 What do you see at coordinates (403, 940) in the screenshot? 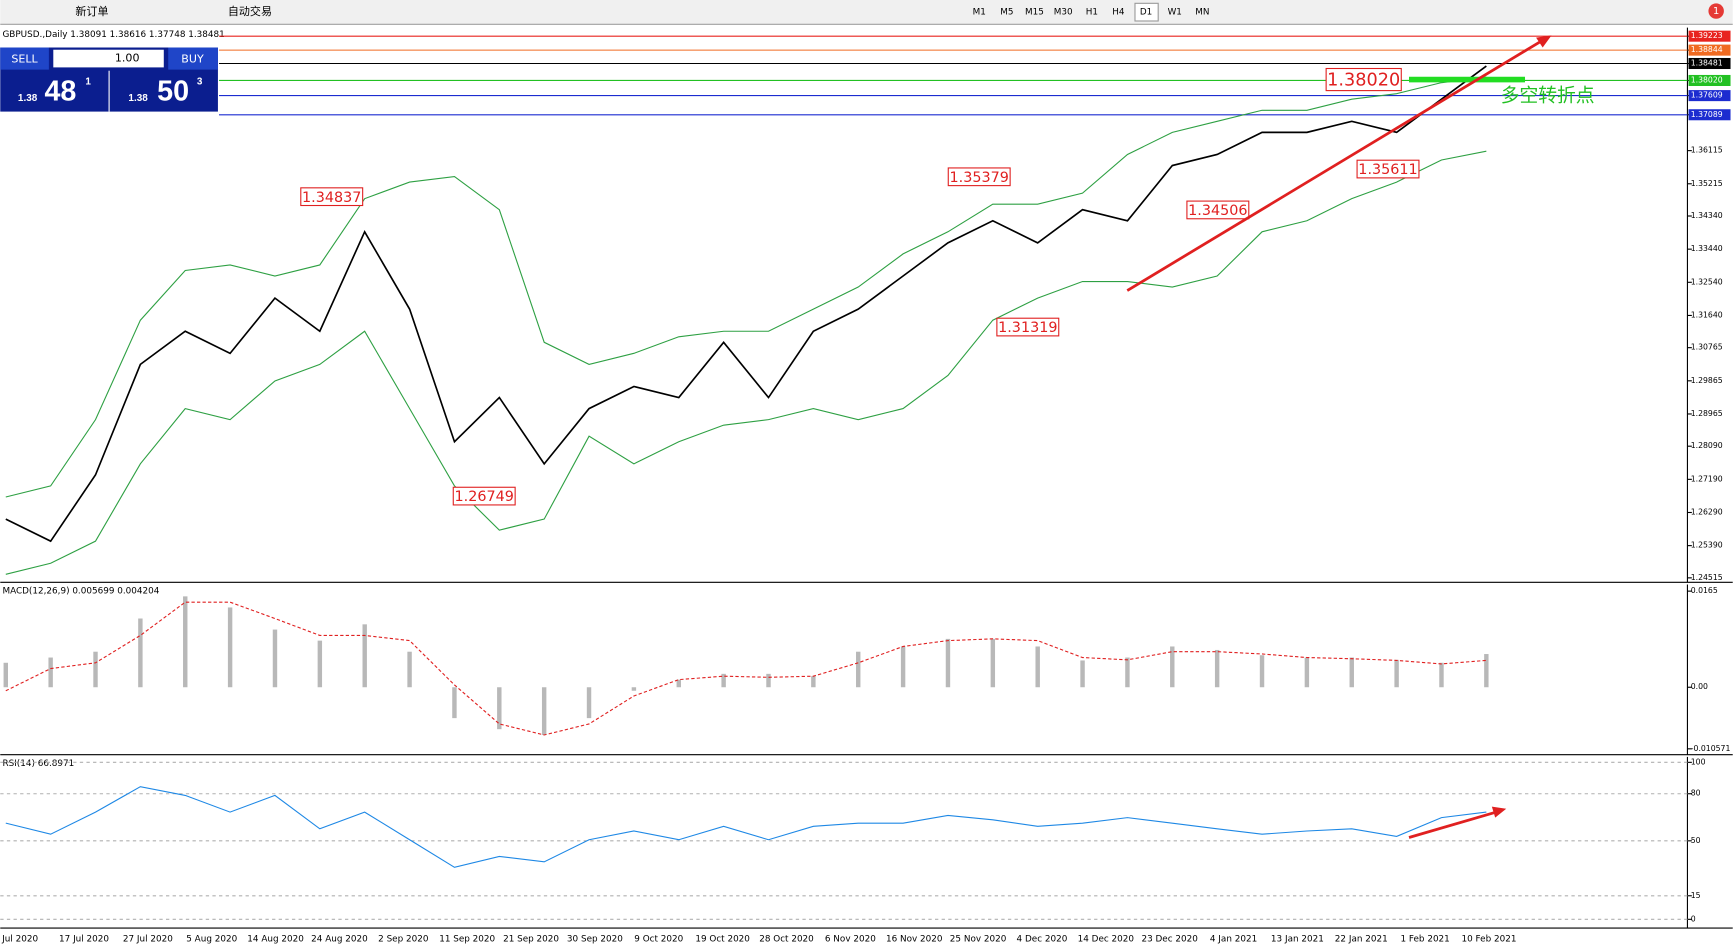
I see `x-tick-label: 2 Sep 2020` at bounding box center [403, 940].